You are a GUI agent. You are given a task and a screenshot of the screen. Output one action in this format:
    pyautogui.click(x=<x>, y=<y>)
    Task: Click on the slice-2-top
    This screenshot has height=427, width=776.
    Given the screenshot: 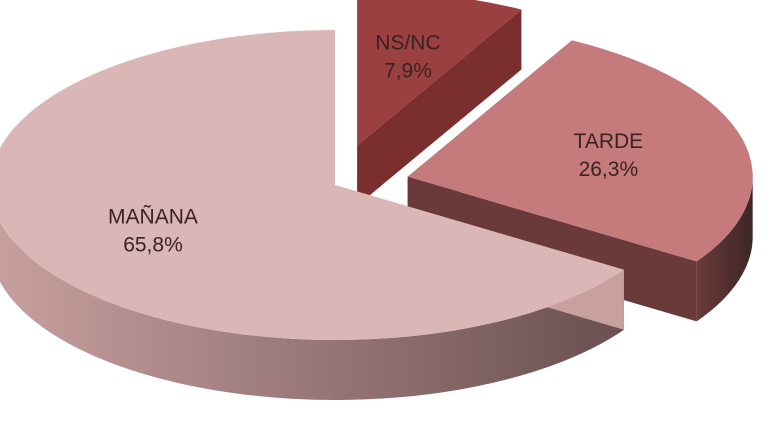 What is the action you would take?
    pyautogui.click(x=439, y=73)
    